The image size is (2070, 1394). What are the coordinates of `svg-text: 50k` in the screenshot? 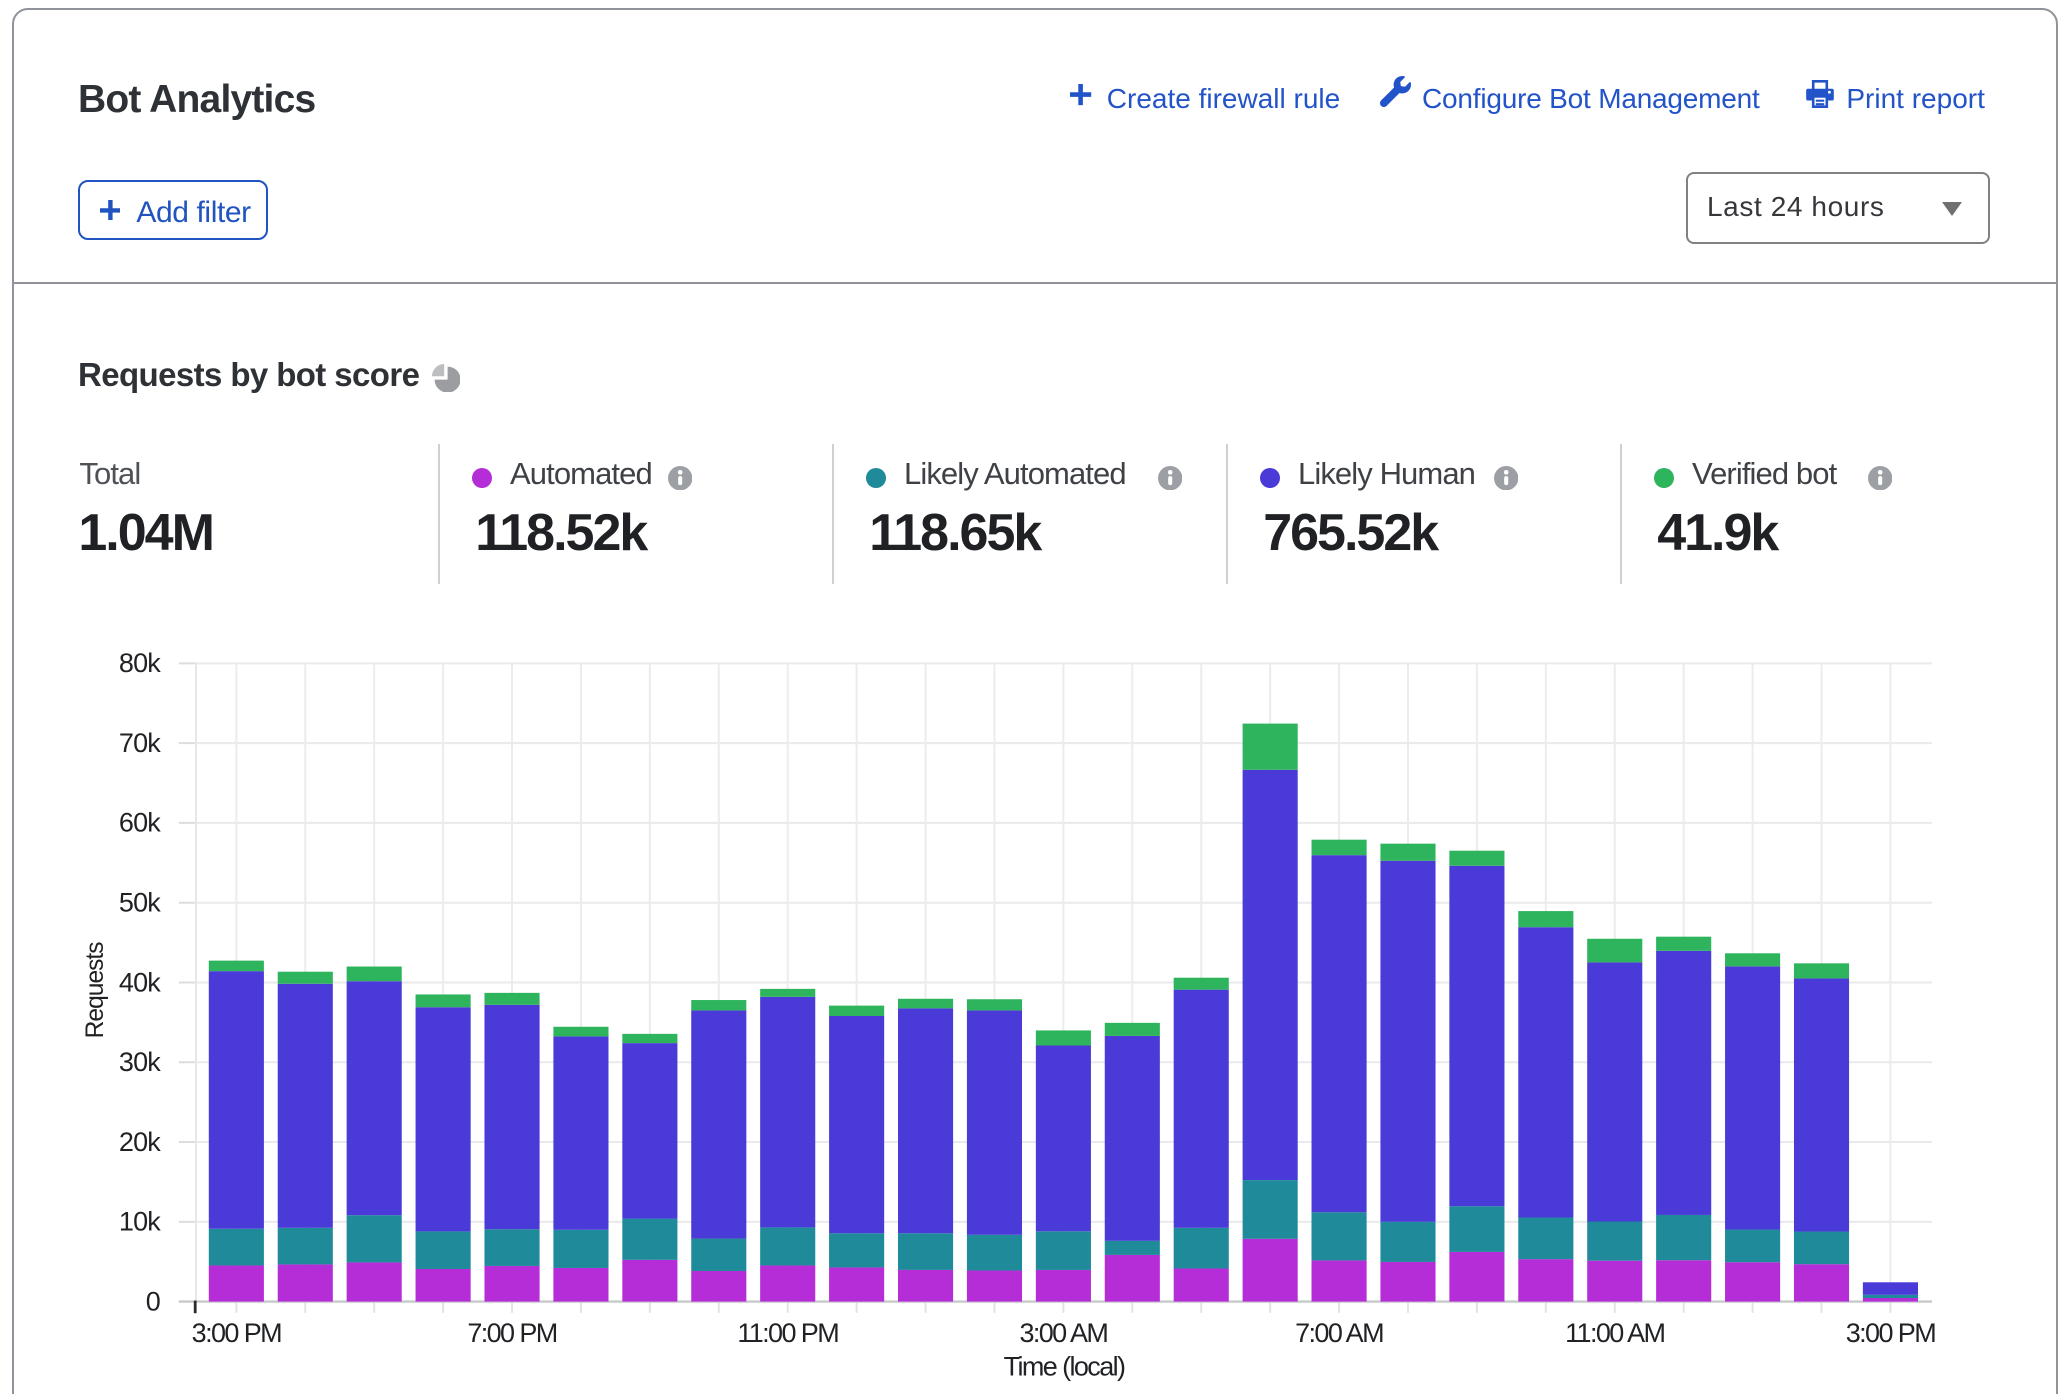 It's located at (140, 903).